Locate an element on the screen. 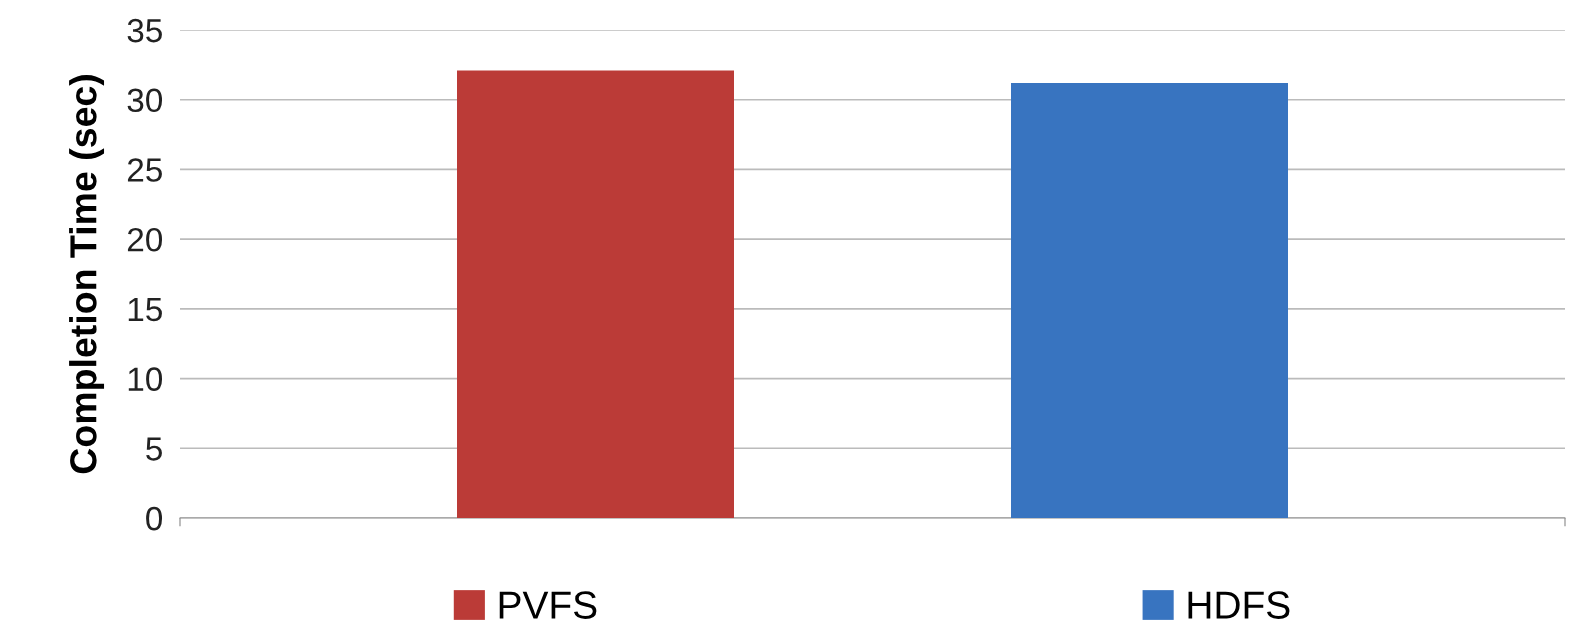 The width and height of the screenshot is (1575, 627). y-tick-label: 0 is located at coordinates (154, 518).